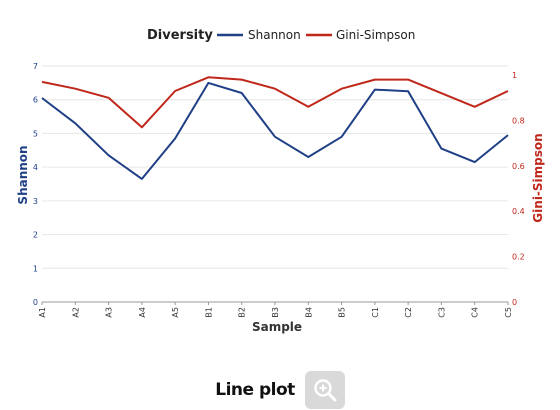  I want to click on x-tick-label: A2, so click(75, 312).